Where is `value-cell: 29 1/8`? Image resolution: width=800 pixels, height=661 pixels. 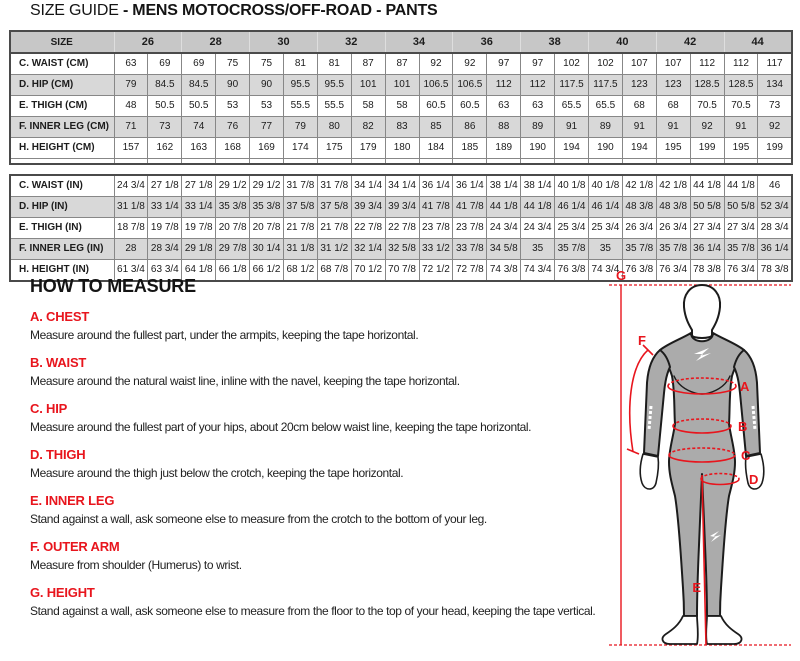 value-cell: 29 1/8 is located at coordinates (199, 248).